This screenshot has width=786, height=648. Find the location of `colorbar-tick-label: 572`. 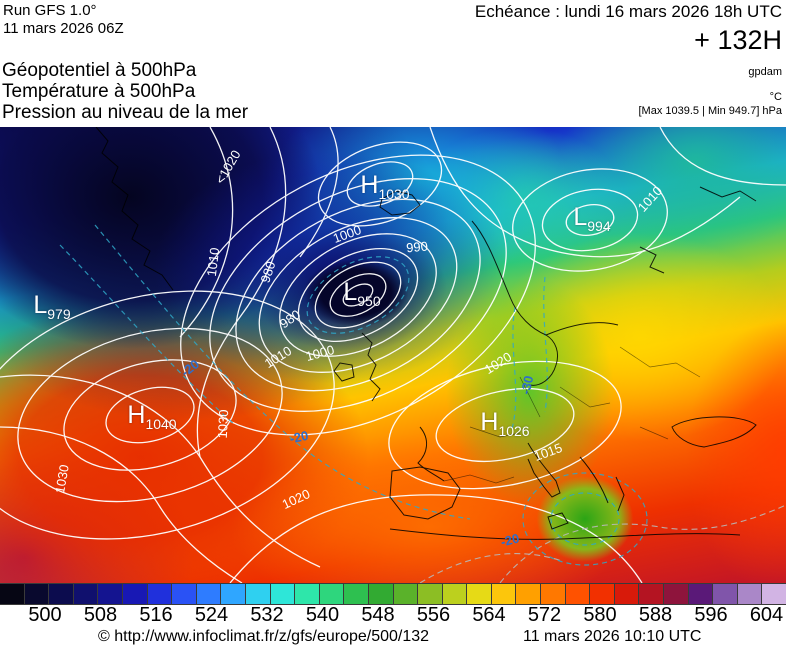

colorbar-tick-label: 572 is located at coordinates (544, 615).